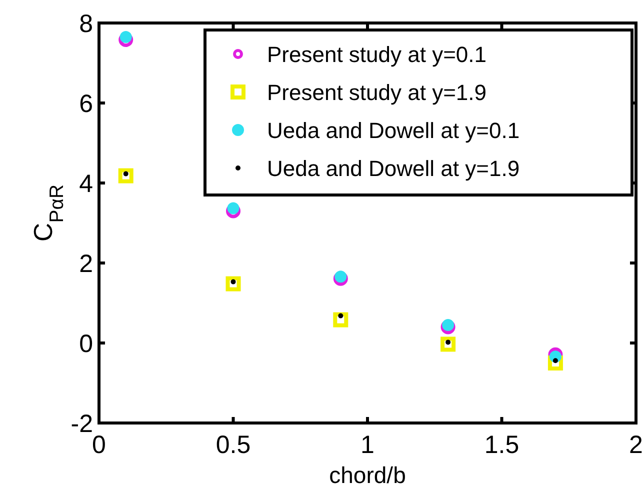 This screenshot has height=495, width=643. What do you see at coordinates (233, 445) in the screenshot?
I see `x-tick-label: 0.5` at bounding box center [233, 445].